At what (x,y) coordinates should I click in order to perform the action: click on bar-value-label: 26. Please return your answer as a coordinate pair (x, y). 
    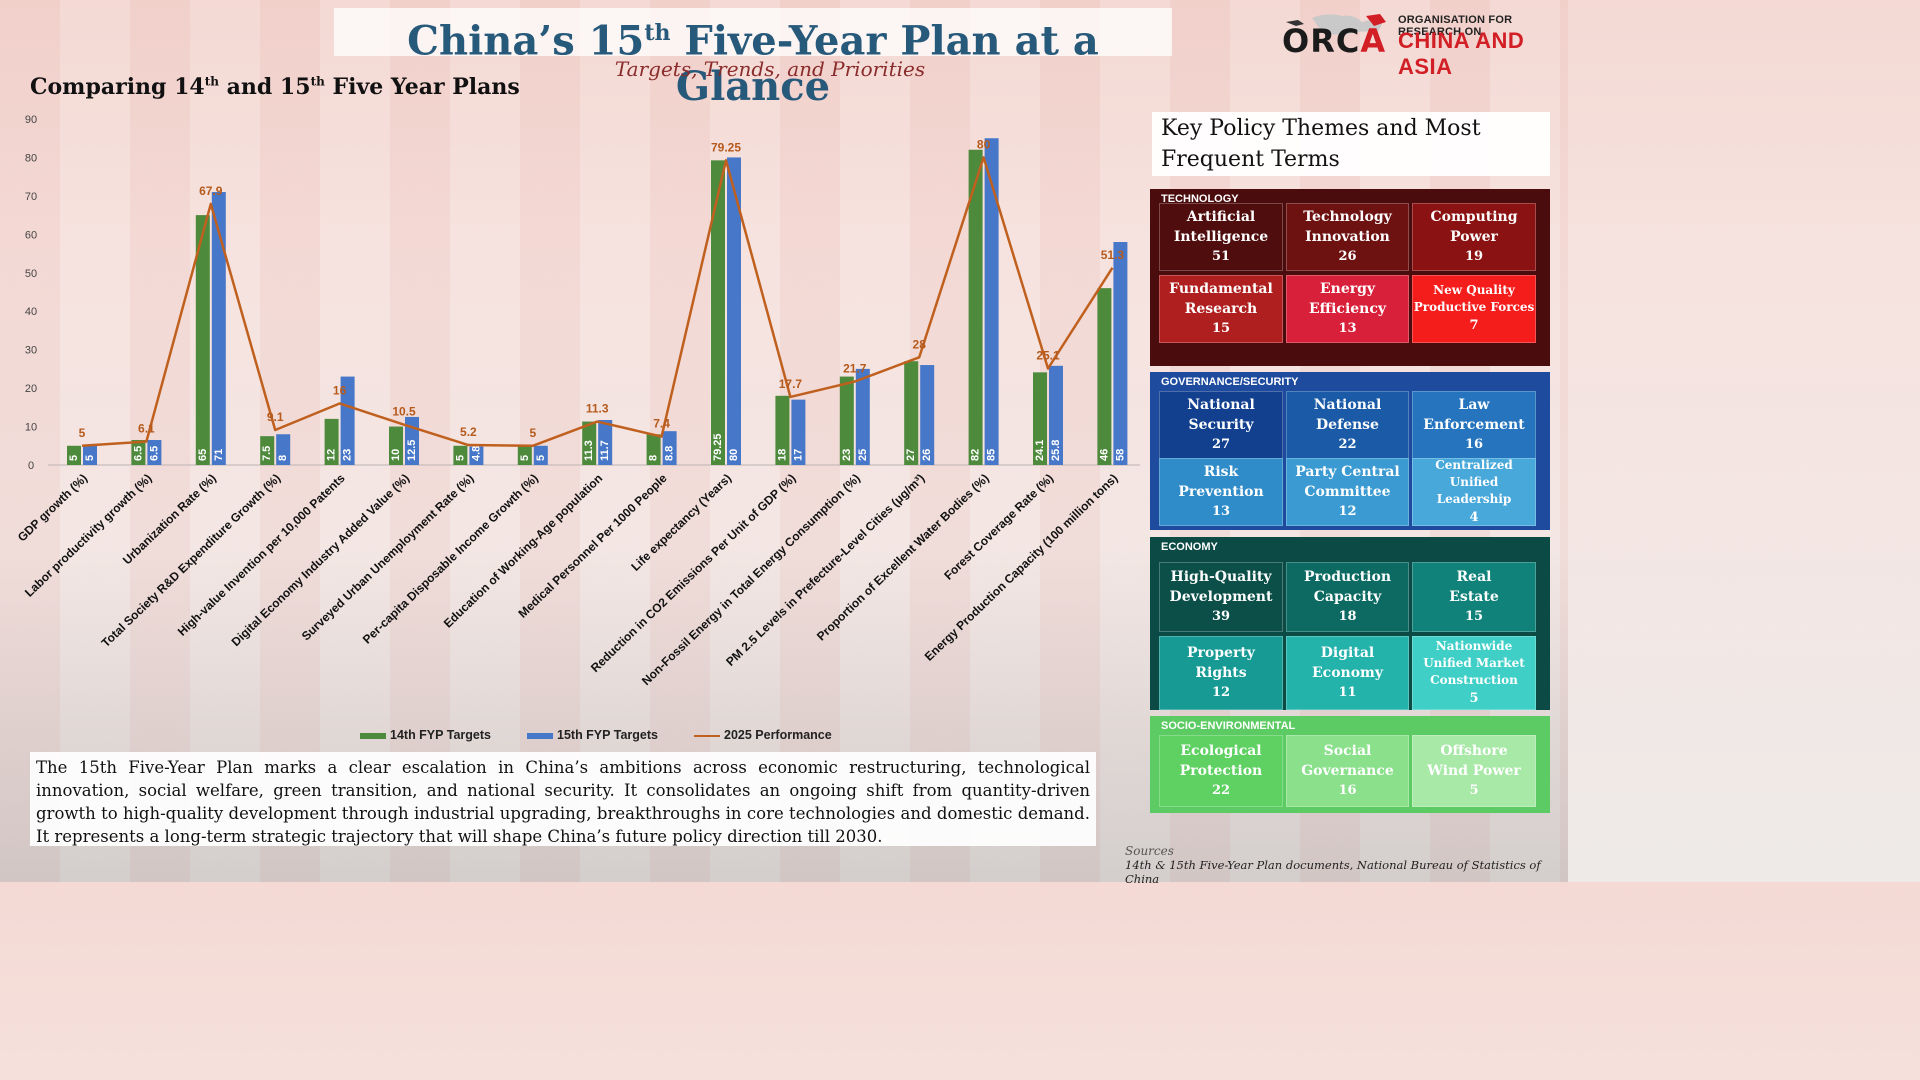
    Looking at the image, I should click on (927, 455).